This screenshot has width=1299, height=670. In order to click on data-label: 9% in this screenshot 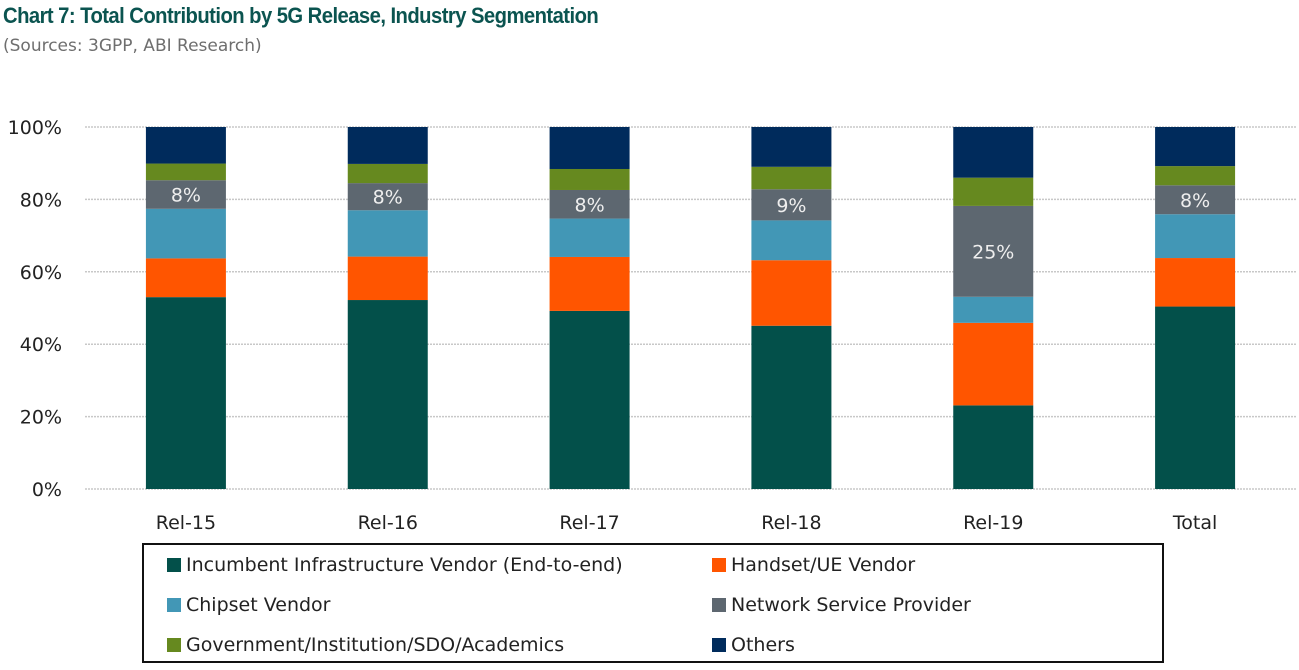, I will do `click(791, 206)`.